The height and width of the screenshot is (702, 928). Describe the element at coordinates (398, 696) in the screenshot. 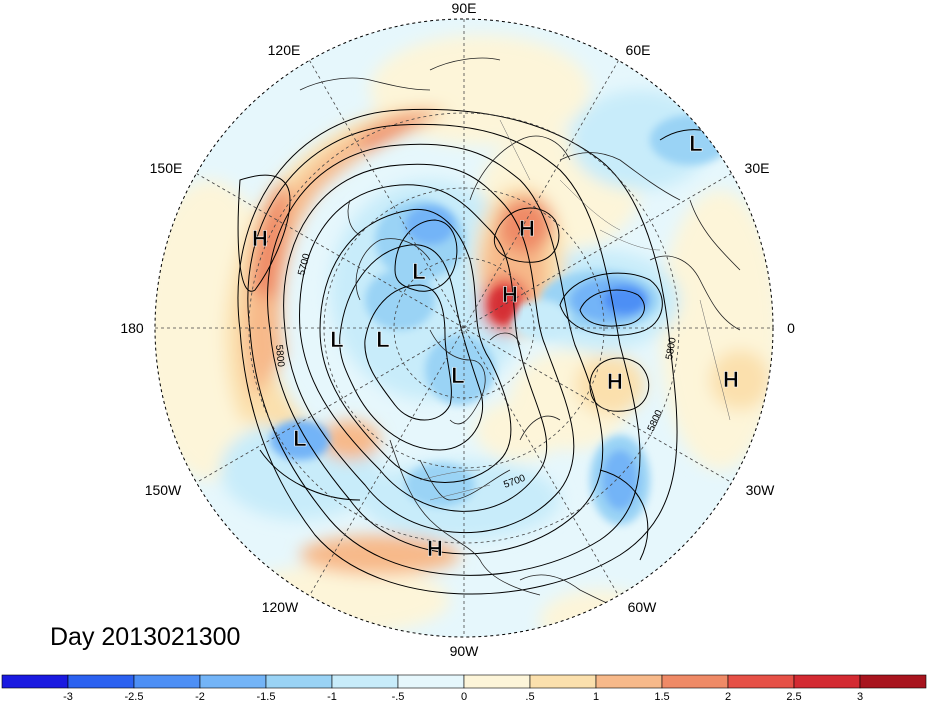

I see `colorbar-tick-label: -.5` at that location.